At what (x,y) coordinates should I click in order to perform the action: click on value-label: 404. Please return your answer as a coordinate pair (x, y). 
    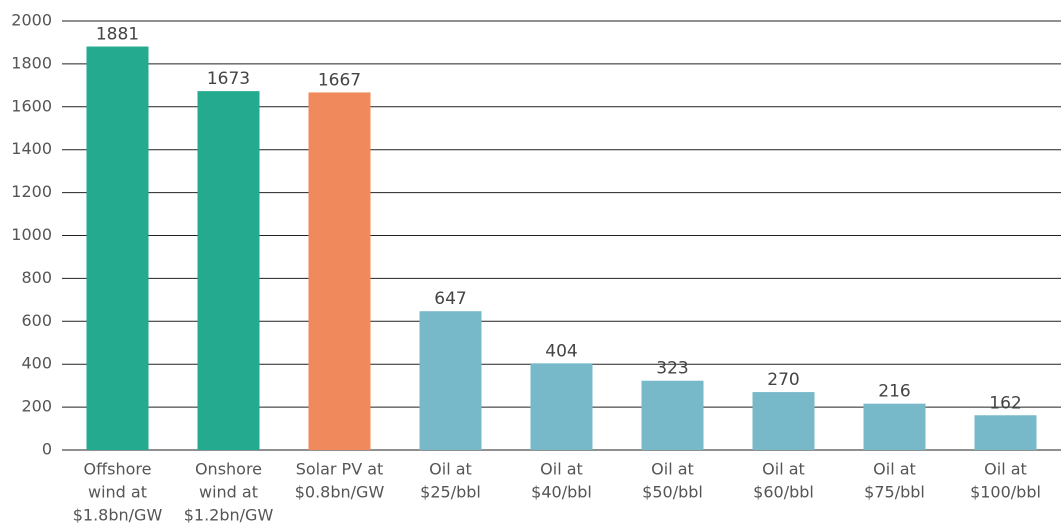
    Looking at the image, I should click on (561, 351).